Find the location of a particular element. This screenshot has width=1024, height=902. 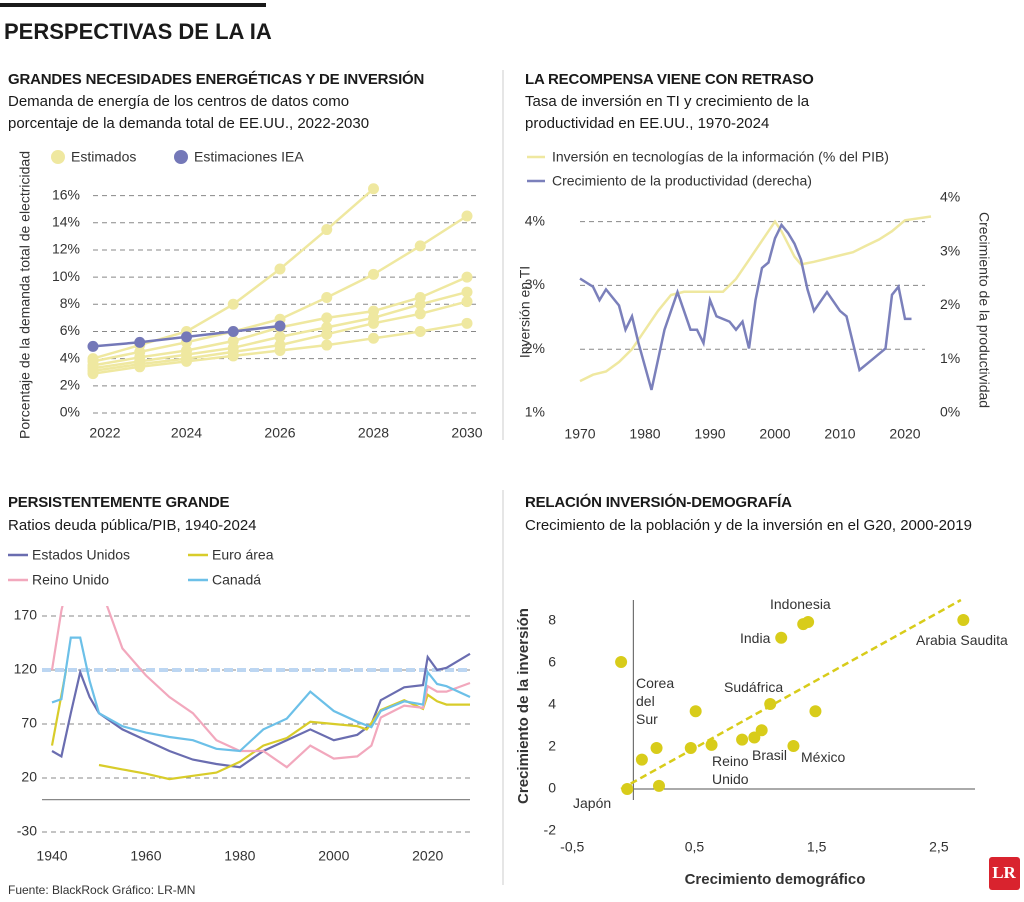

x-tick-label: 2,5 is located at coordinates (939, 847).